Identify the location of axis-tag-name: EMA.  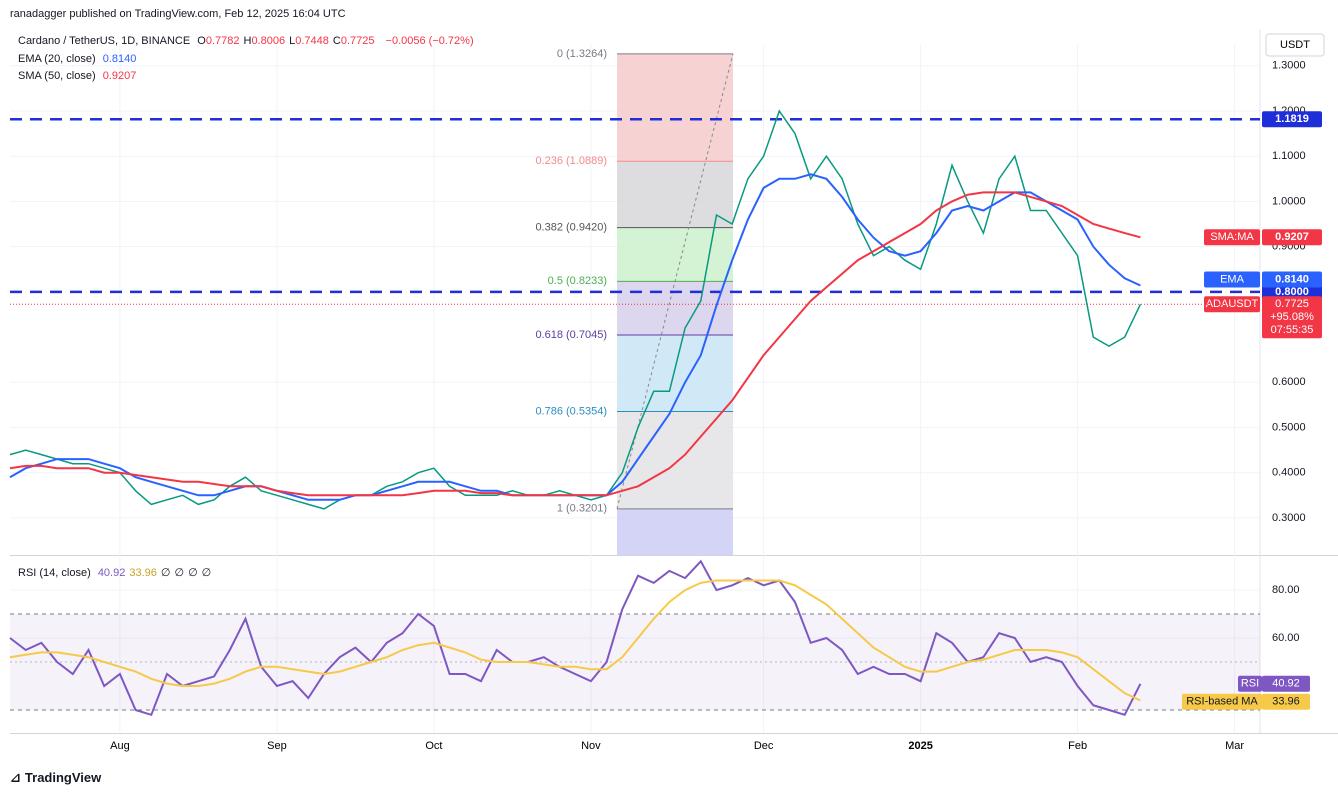
(1232, 279).